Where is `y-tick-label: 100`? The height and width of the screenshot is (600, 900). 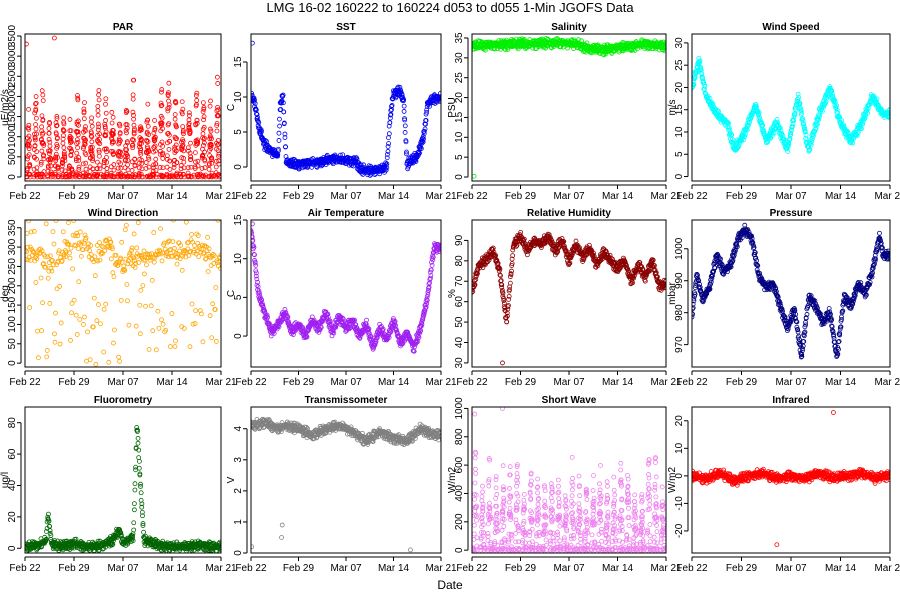
y-tick-label: 100 is located at coordinates (12, 324).